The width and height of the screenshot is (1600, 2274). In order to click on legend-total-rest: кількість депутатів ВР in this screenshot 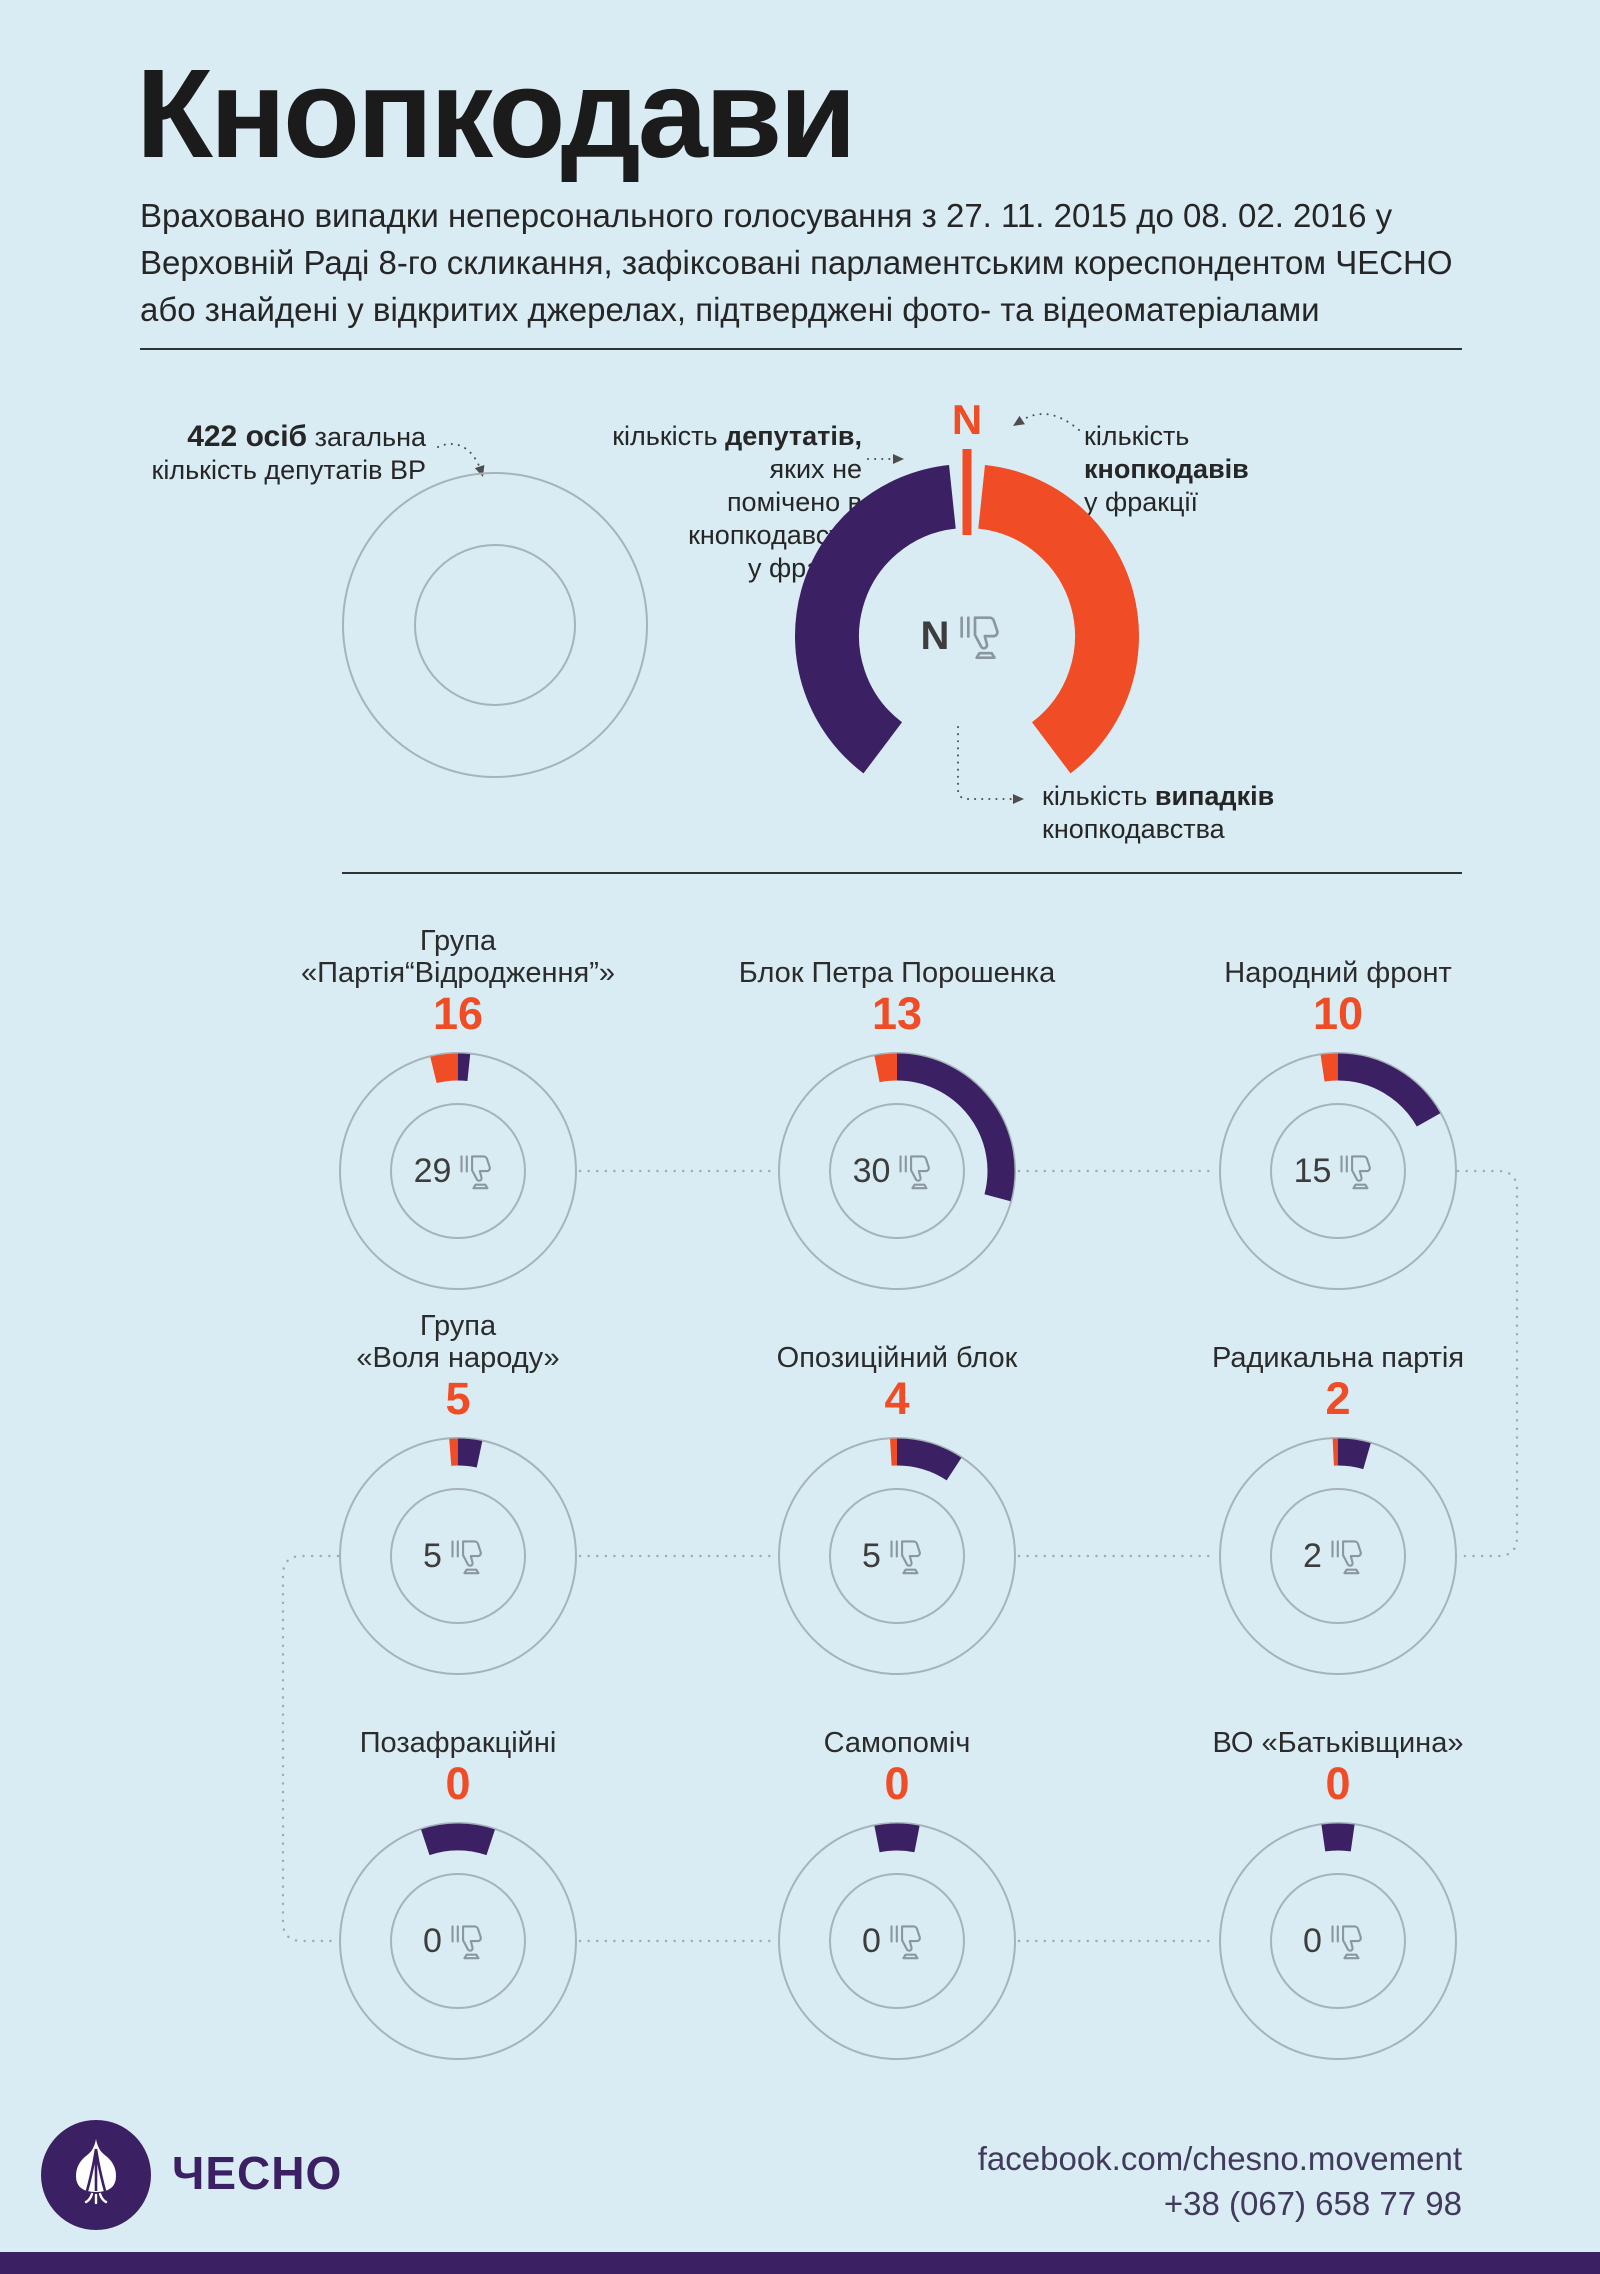, I will do `click(288, 470)`.